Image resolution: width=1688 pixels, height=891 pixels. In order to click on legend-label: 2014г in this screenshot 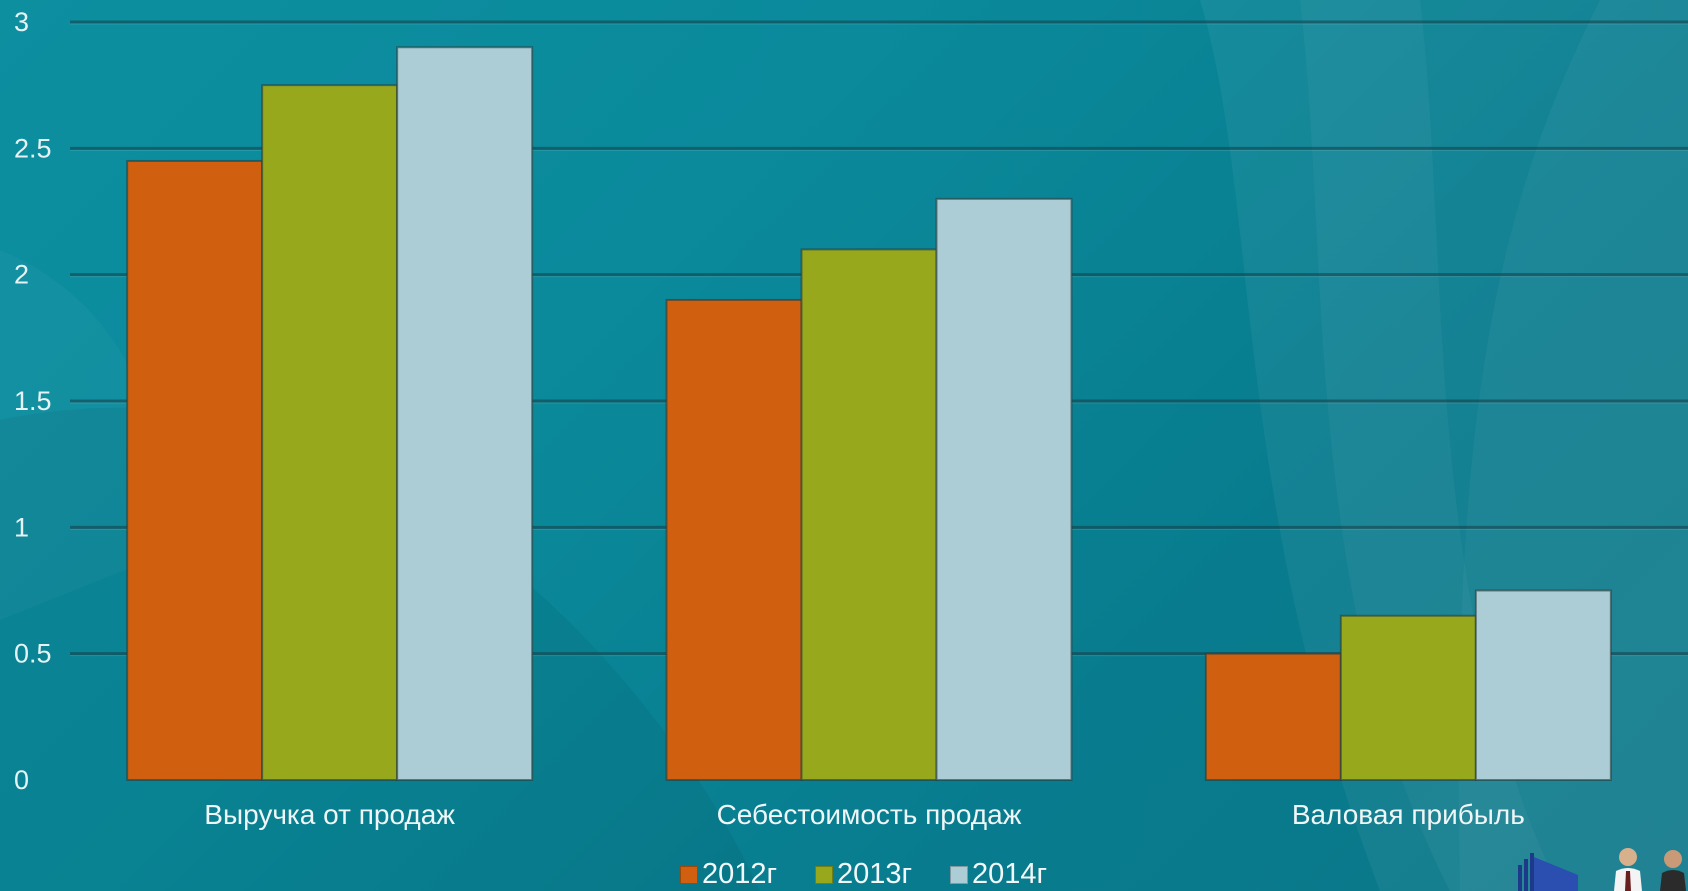, I will do `click(1010, 874)`.